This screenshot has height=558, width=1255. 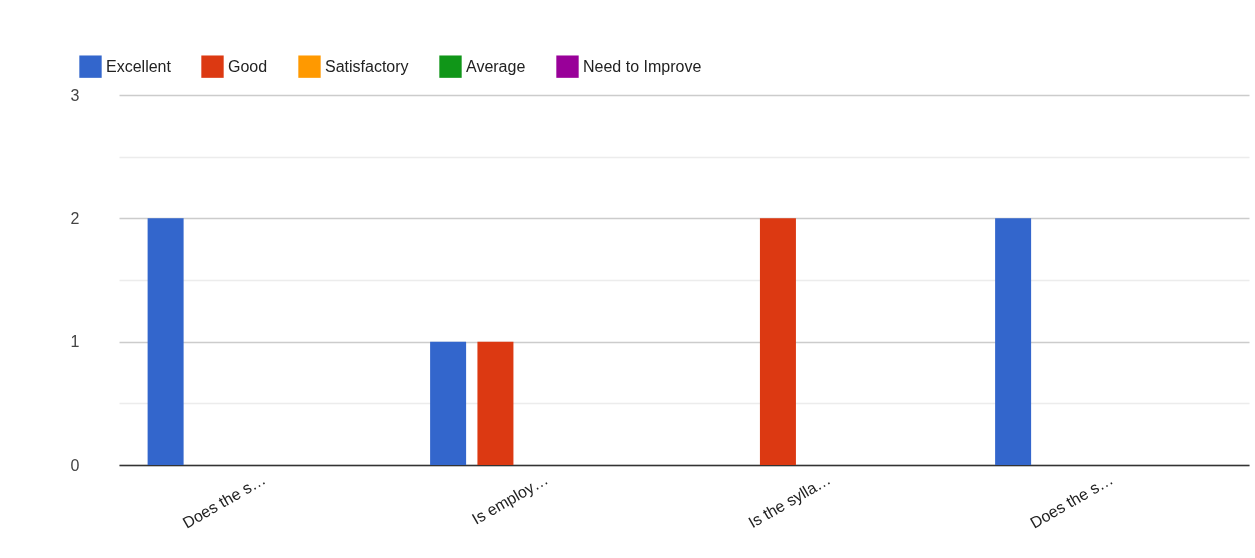 What do you see at coordinates (75, 218) in the screenshot?
I see `y-tick-label: 2` at bounding box center [75, 218].